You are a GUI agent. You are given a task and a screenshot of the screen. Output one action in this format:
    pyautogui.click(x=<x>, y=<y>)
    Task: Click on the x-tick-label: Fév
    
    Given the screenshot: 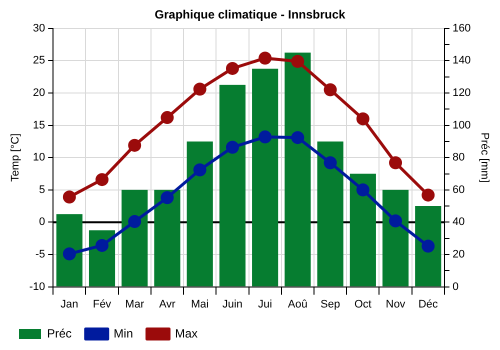 What is the action you would take?
    pyautogui.click(x=102, y=304)
    